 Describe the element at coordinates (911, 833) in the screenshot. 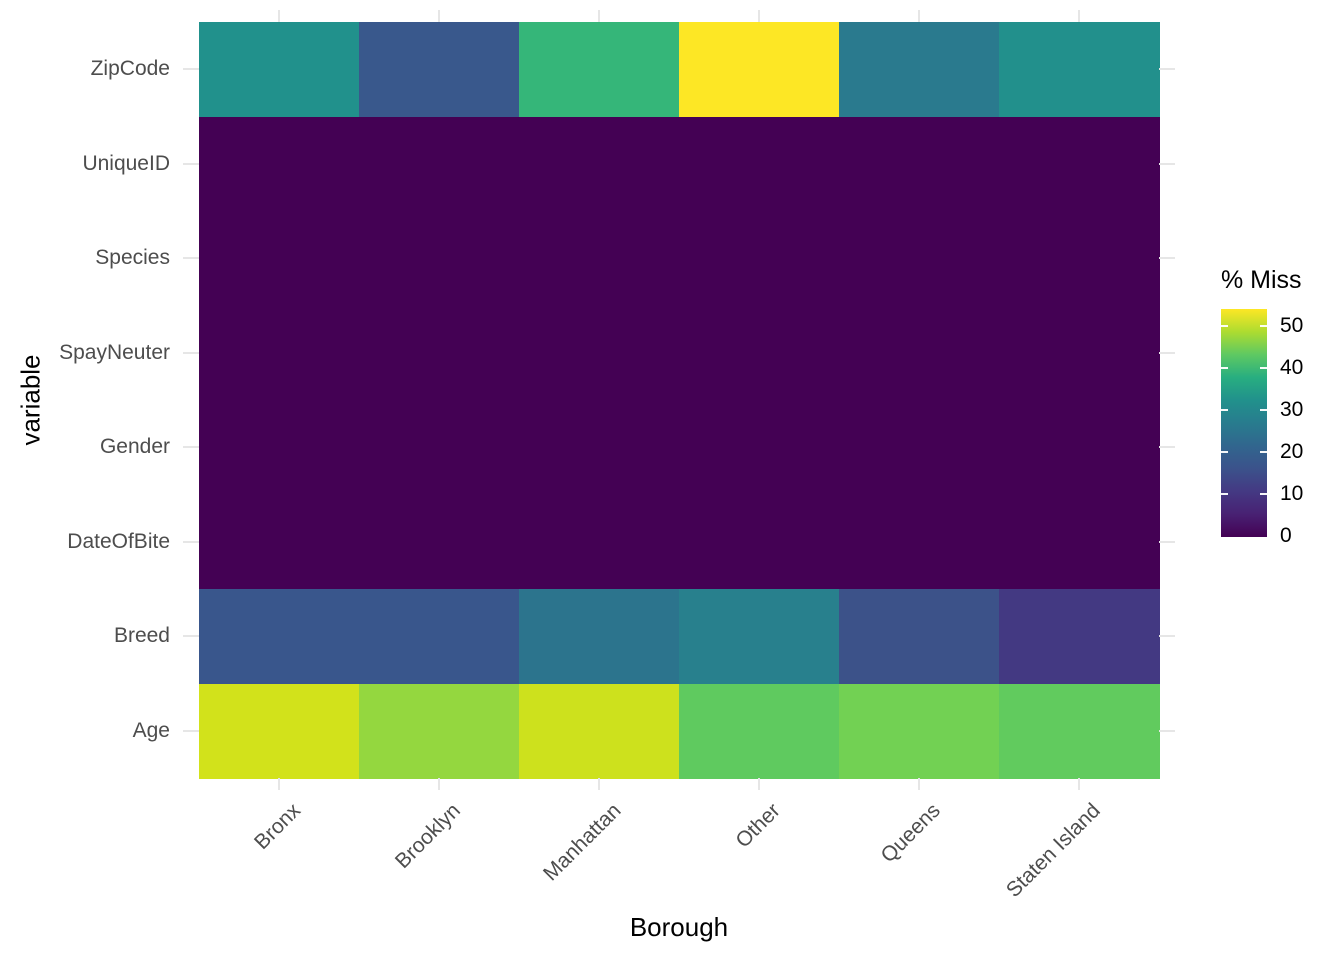

I see `x-tick-label-Queens: Queens` at that location.